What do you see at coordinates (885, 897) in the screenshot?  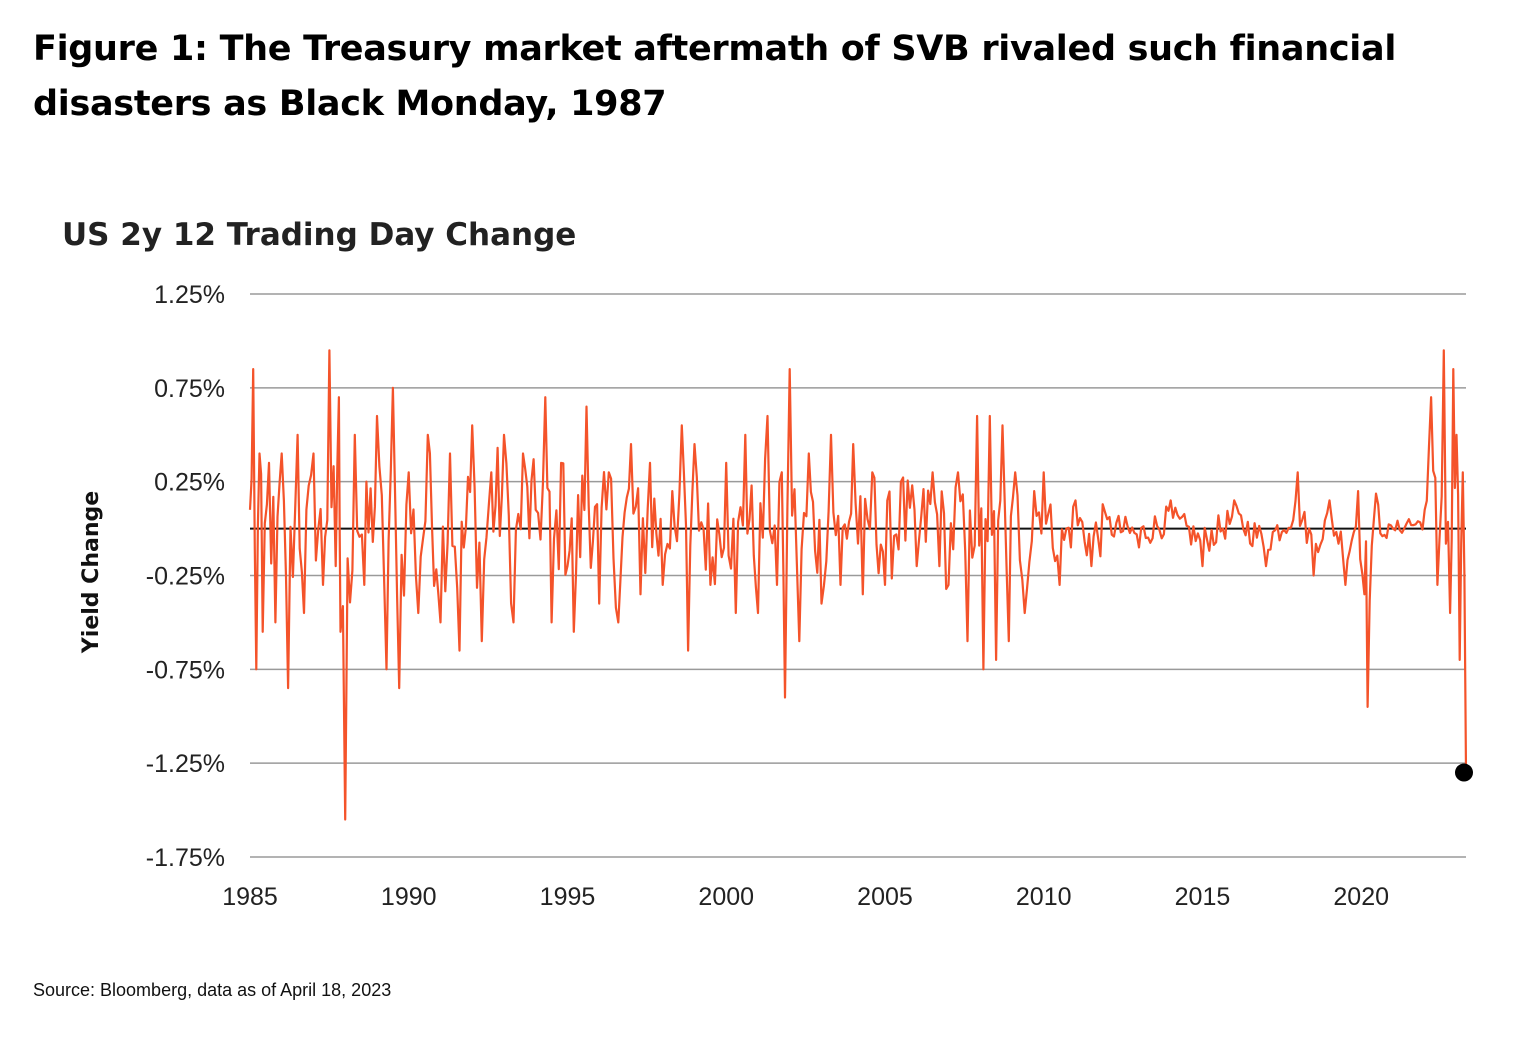 I see `x-tick-label: 2005` at bounding box center [885, 897].